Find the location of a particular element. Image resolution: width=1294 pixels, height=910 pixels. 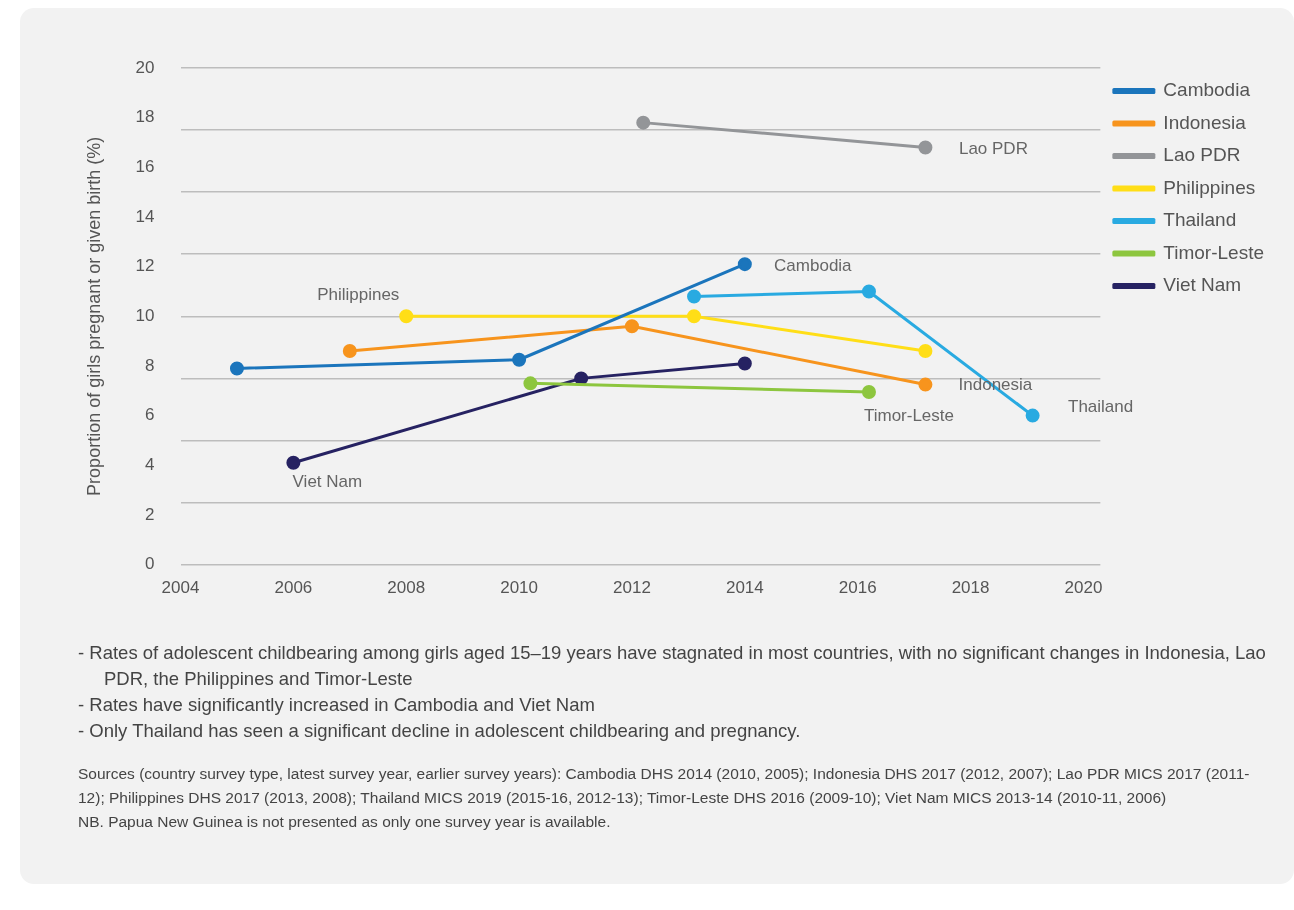

legend-label: Thailand is located at coordinates (1200, 220).